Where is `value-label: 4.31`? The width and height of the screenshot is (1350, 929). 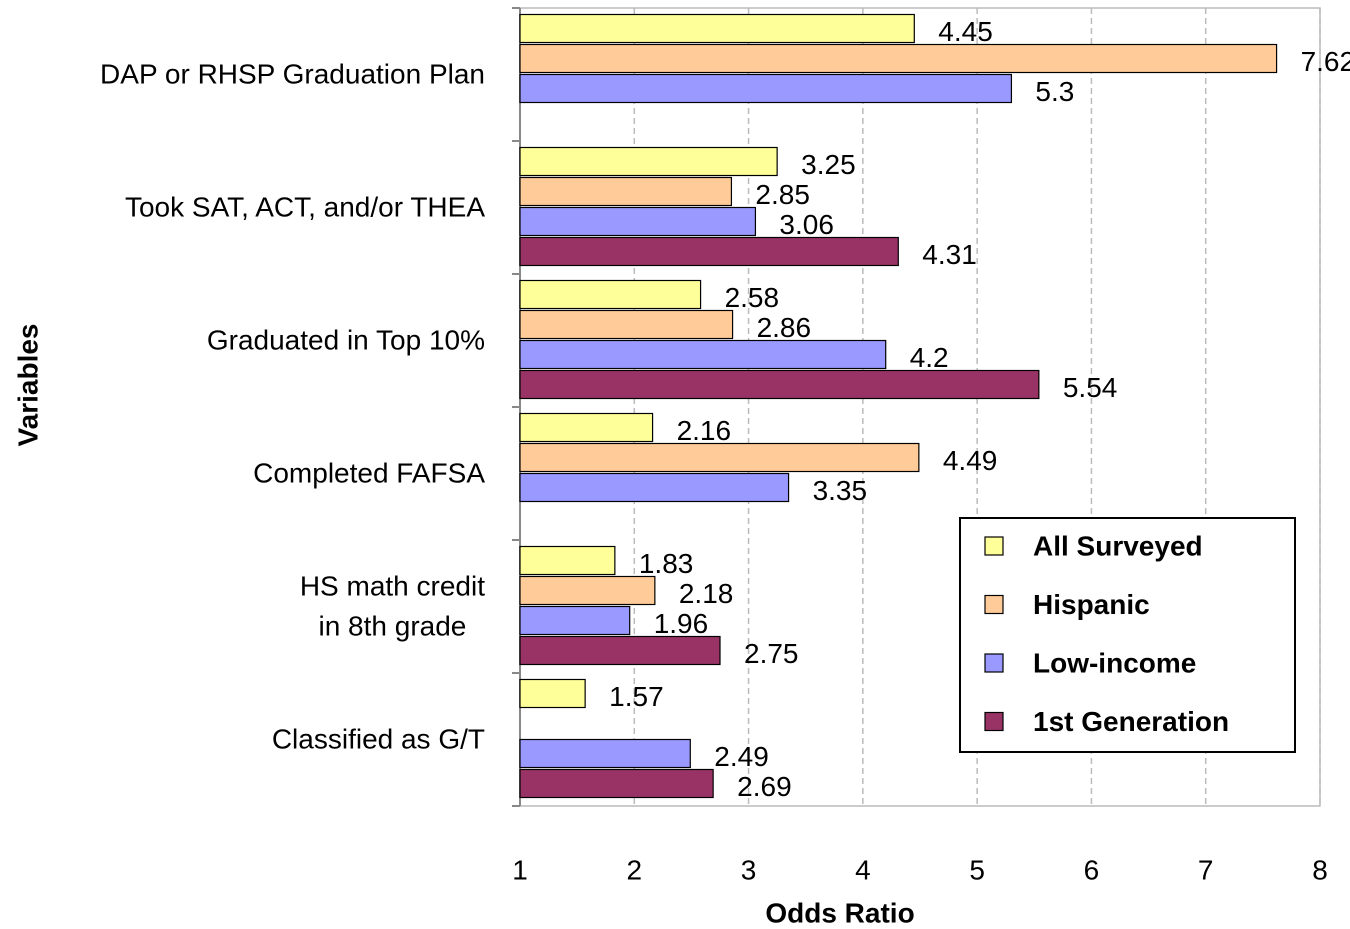 value-label: 4.31 is located at coordinates (949, 254).